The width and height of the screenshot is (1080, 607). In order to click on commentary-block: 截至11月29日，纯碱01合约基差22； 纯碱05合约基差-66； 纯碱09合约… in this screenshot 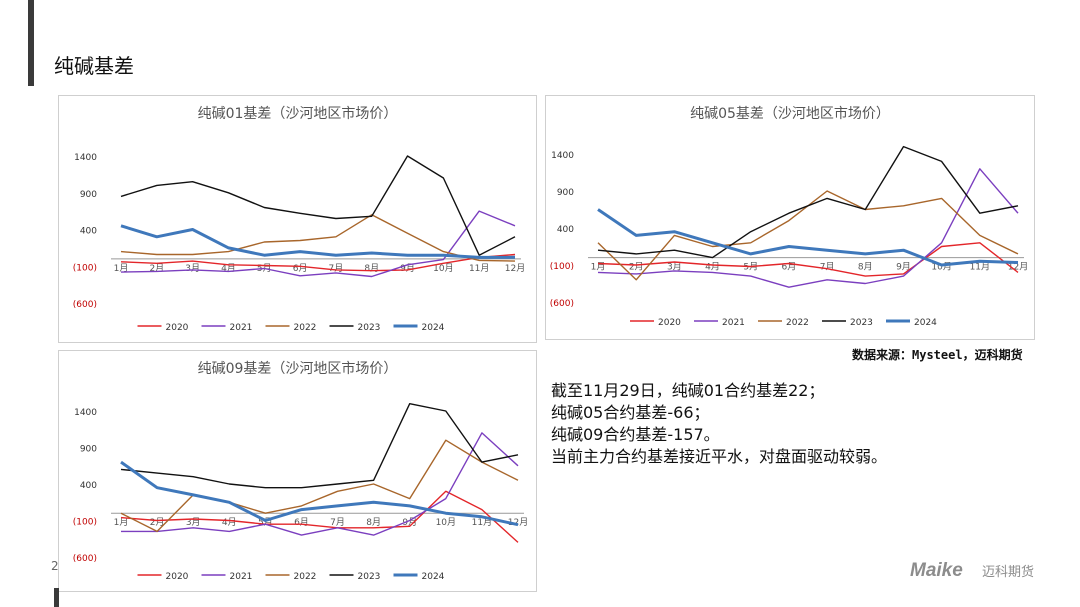, I will do `click(751, 424)`.